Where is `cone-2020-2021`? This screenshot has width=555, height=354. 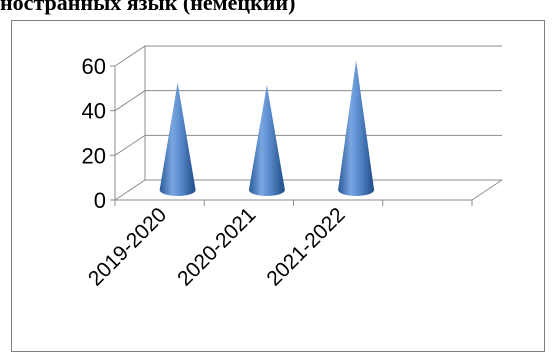
cone-2020-2021 is located at coordinates (266, 140).